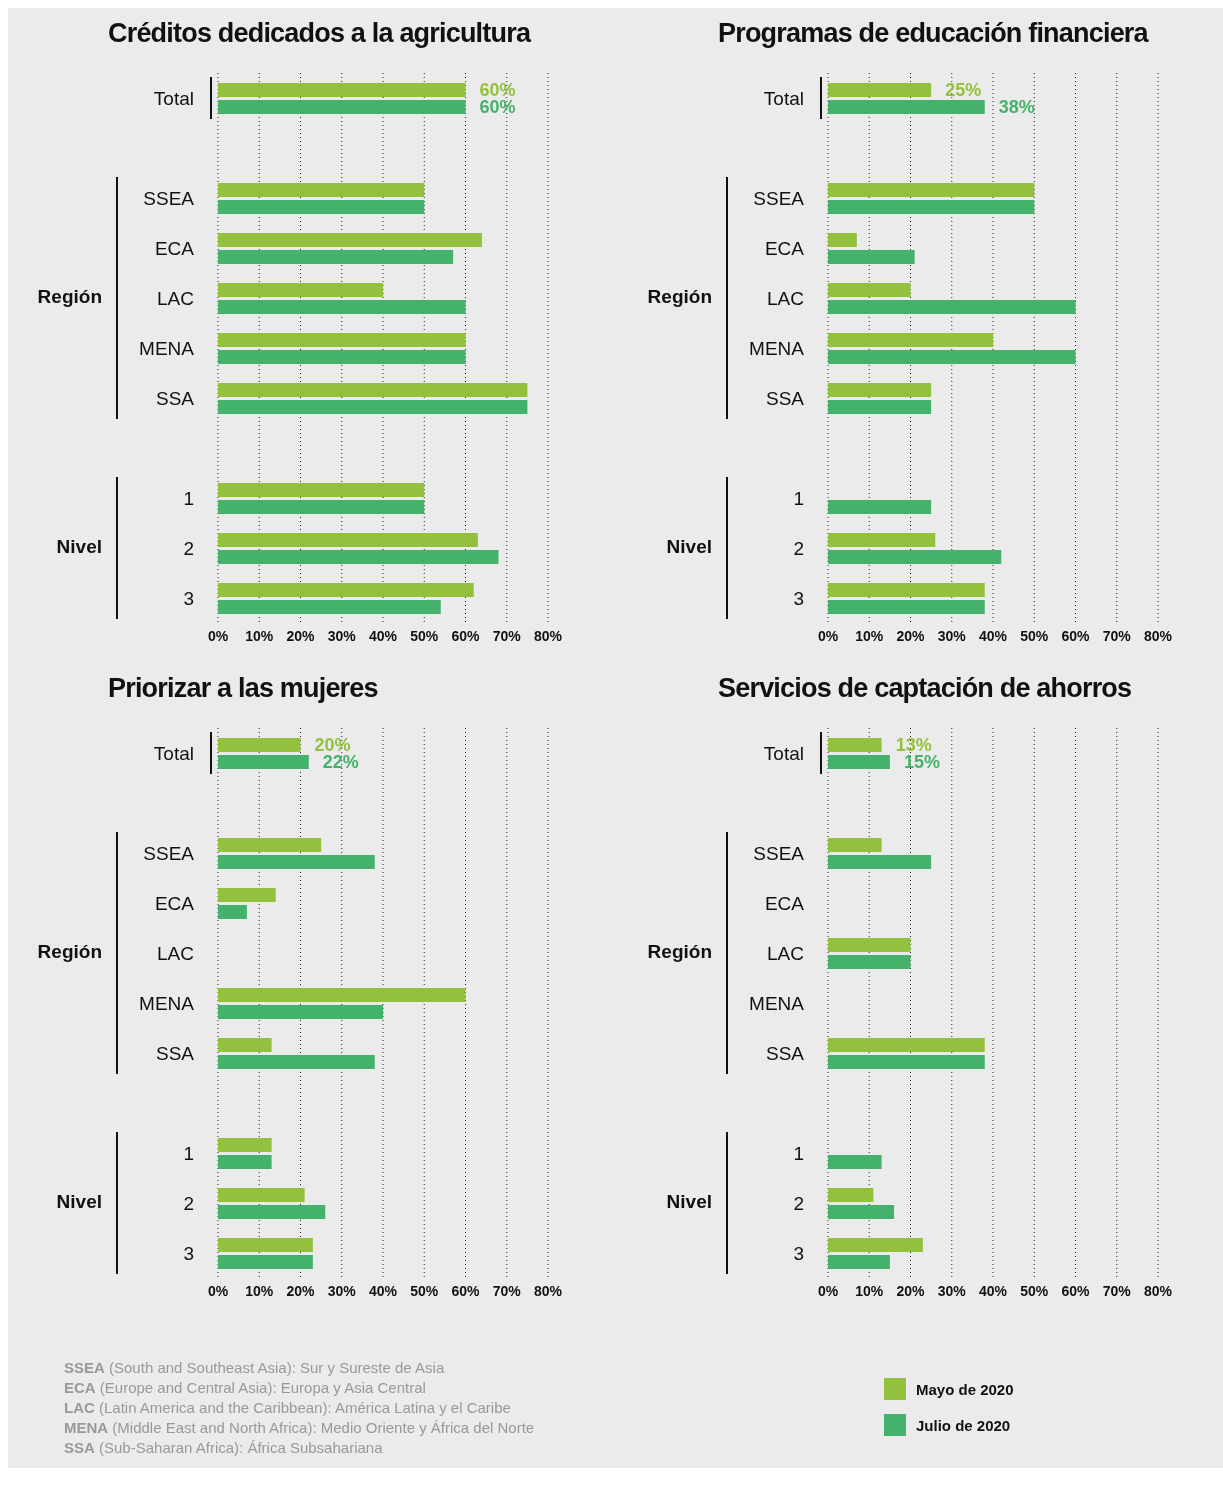 The image size is (1223, 1504). I want to click on chart-title: Programas de educación financiera, so click(934, 33).